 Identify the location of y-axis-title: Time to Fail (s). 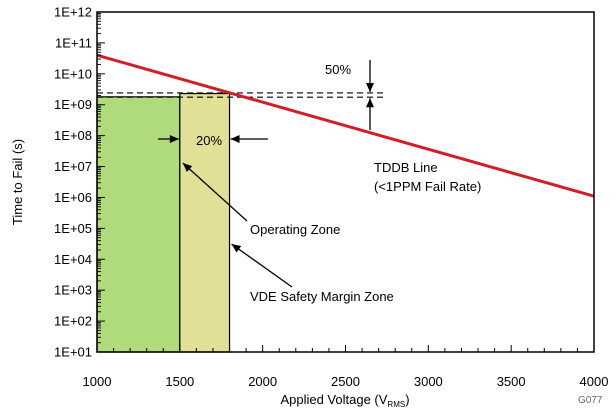
(17, 182).